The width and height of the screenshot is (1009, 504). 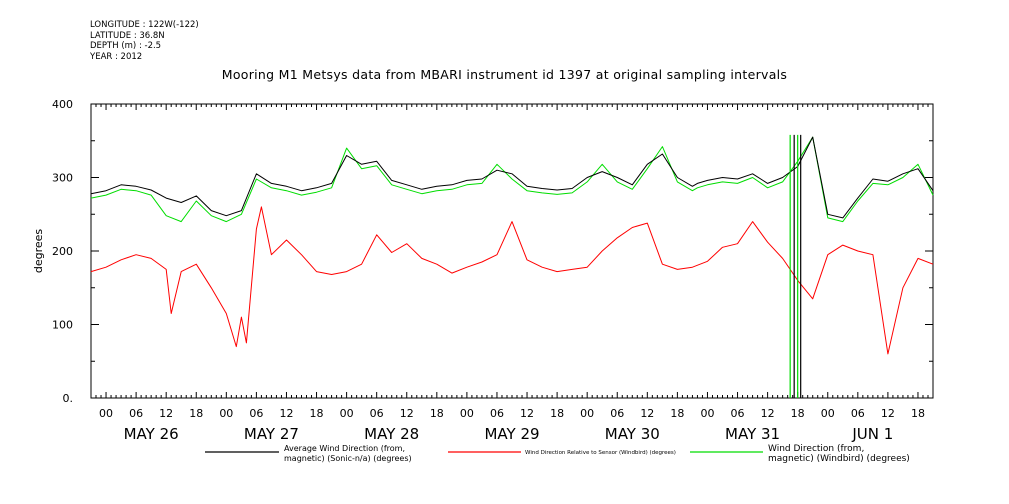 What do you see at coordinates (632, 434) in the screenshot?
I see `x-day-label: MAY 30` at bounding box center [632, 434].